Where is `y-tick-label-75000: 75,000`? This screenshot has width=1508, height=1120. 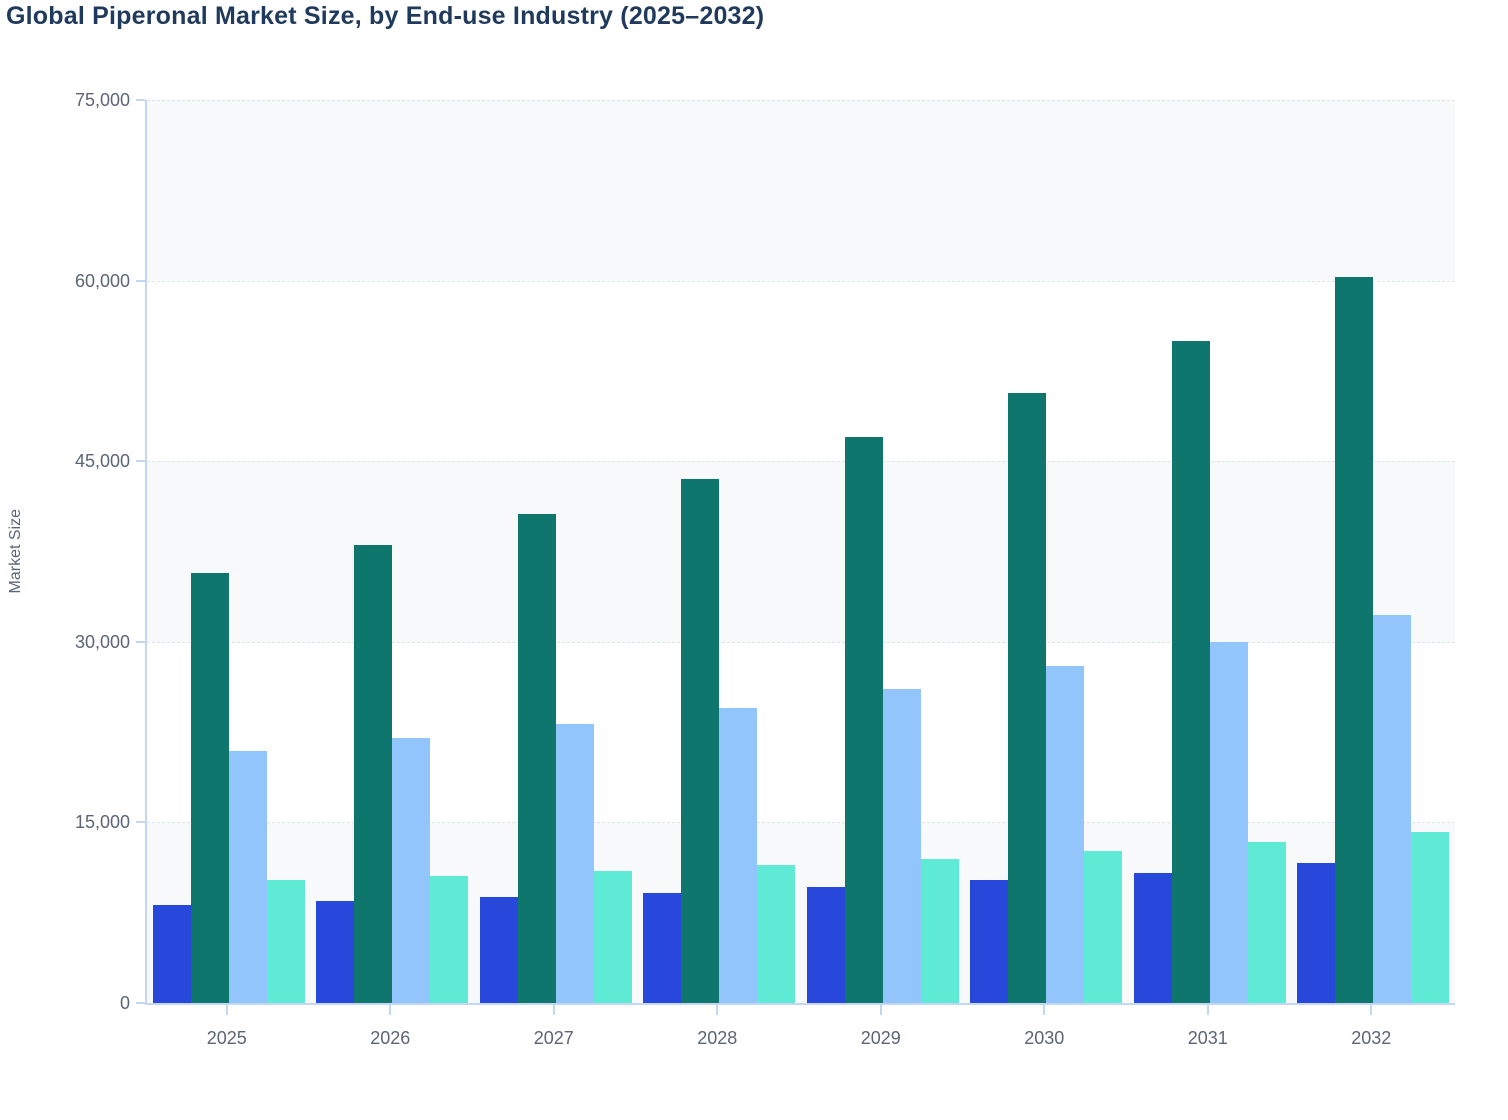 y-tick-label-75000: 75,000 is located at coordinates (102, 100).